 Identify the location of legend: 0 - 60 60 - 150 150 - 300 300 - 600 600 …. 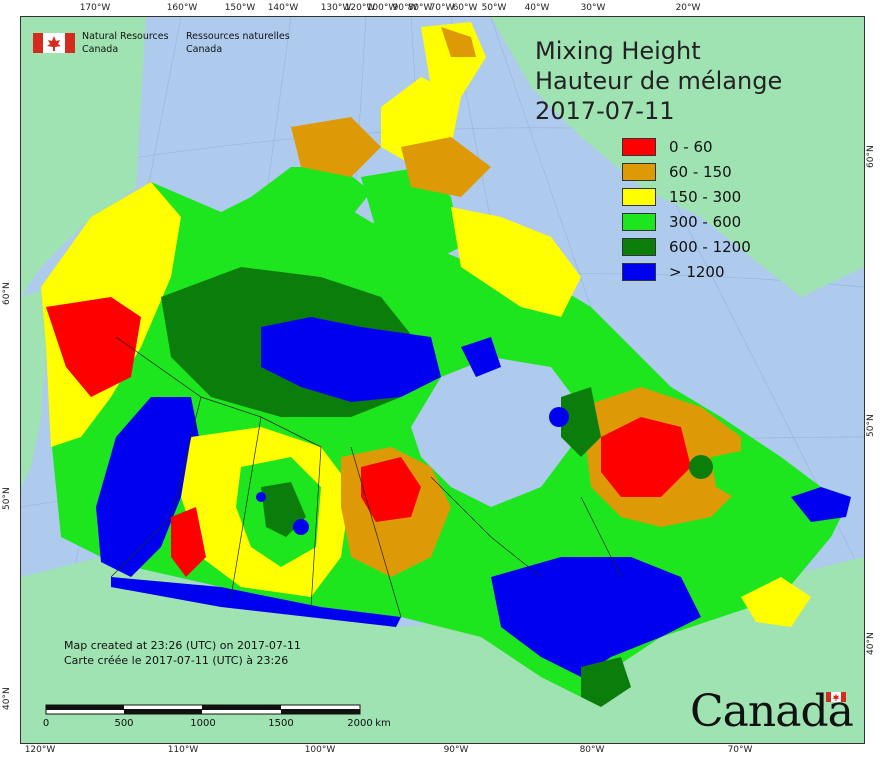
(686, 209).